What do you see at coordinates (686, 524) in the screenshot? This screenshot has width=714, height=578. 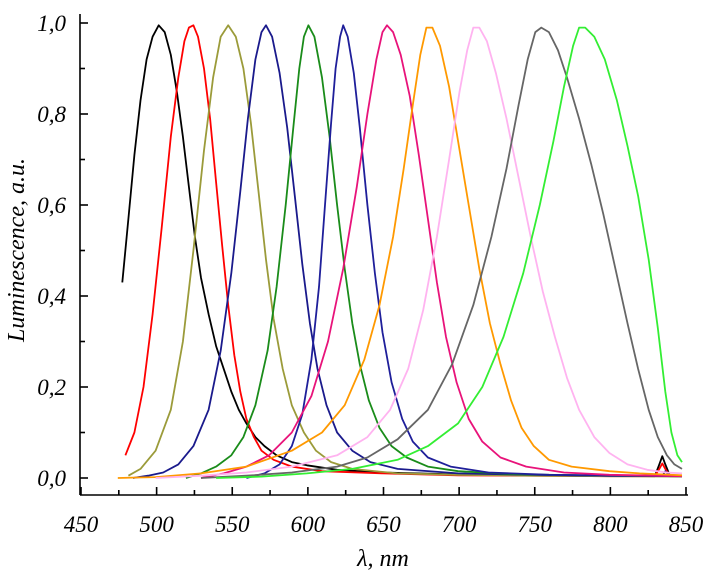 I see `x-tick-label: 850` at bounding box center [686, 524].